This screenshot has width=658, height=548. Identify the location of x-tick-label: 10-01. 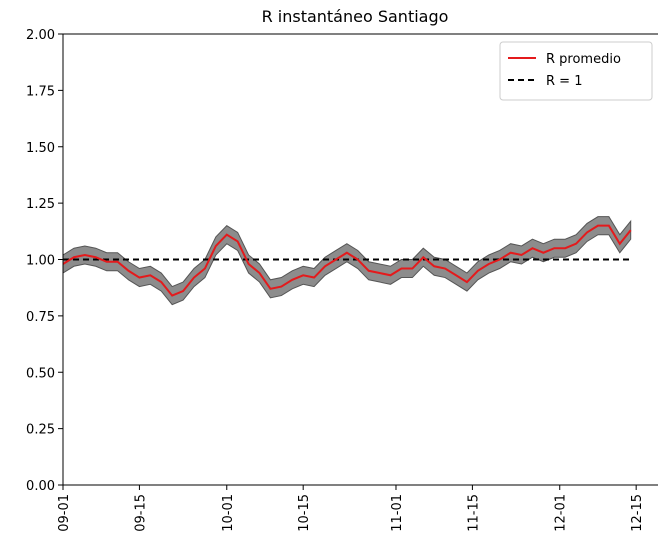
(228, 513).